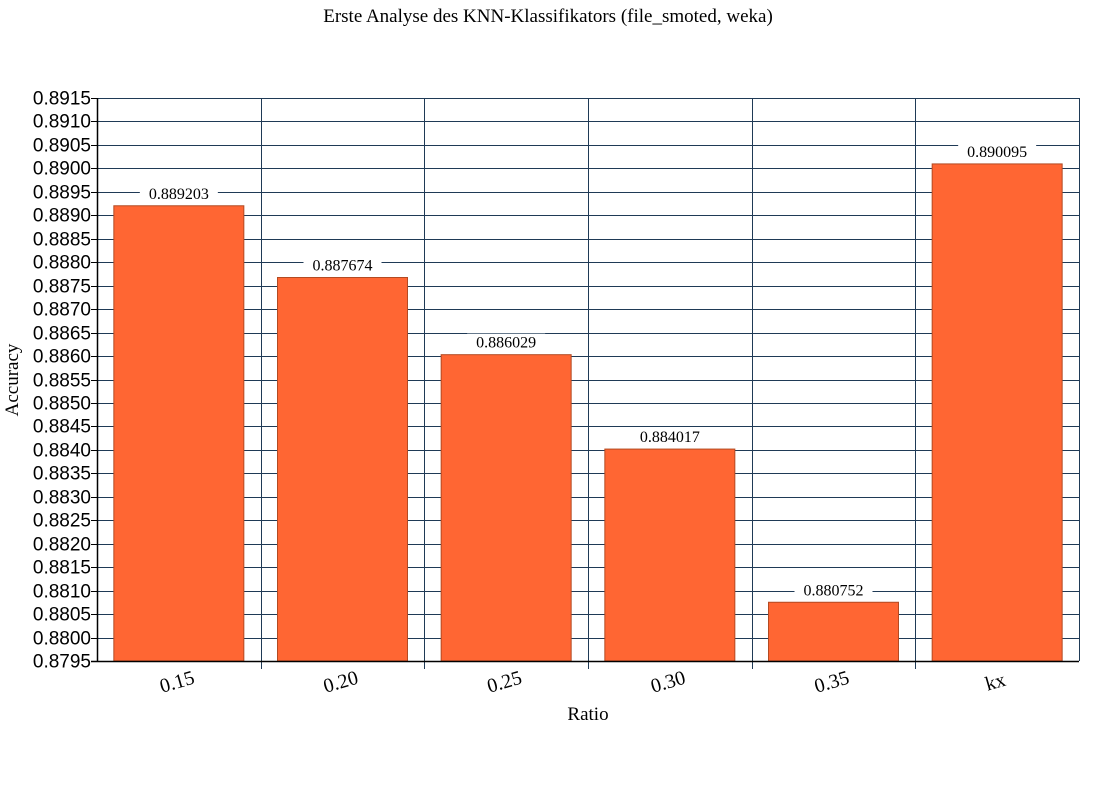  I want to click on y-tick-label: 0.8800, so click(62, 639).